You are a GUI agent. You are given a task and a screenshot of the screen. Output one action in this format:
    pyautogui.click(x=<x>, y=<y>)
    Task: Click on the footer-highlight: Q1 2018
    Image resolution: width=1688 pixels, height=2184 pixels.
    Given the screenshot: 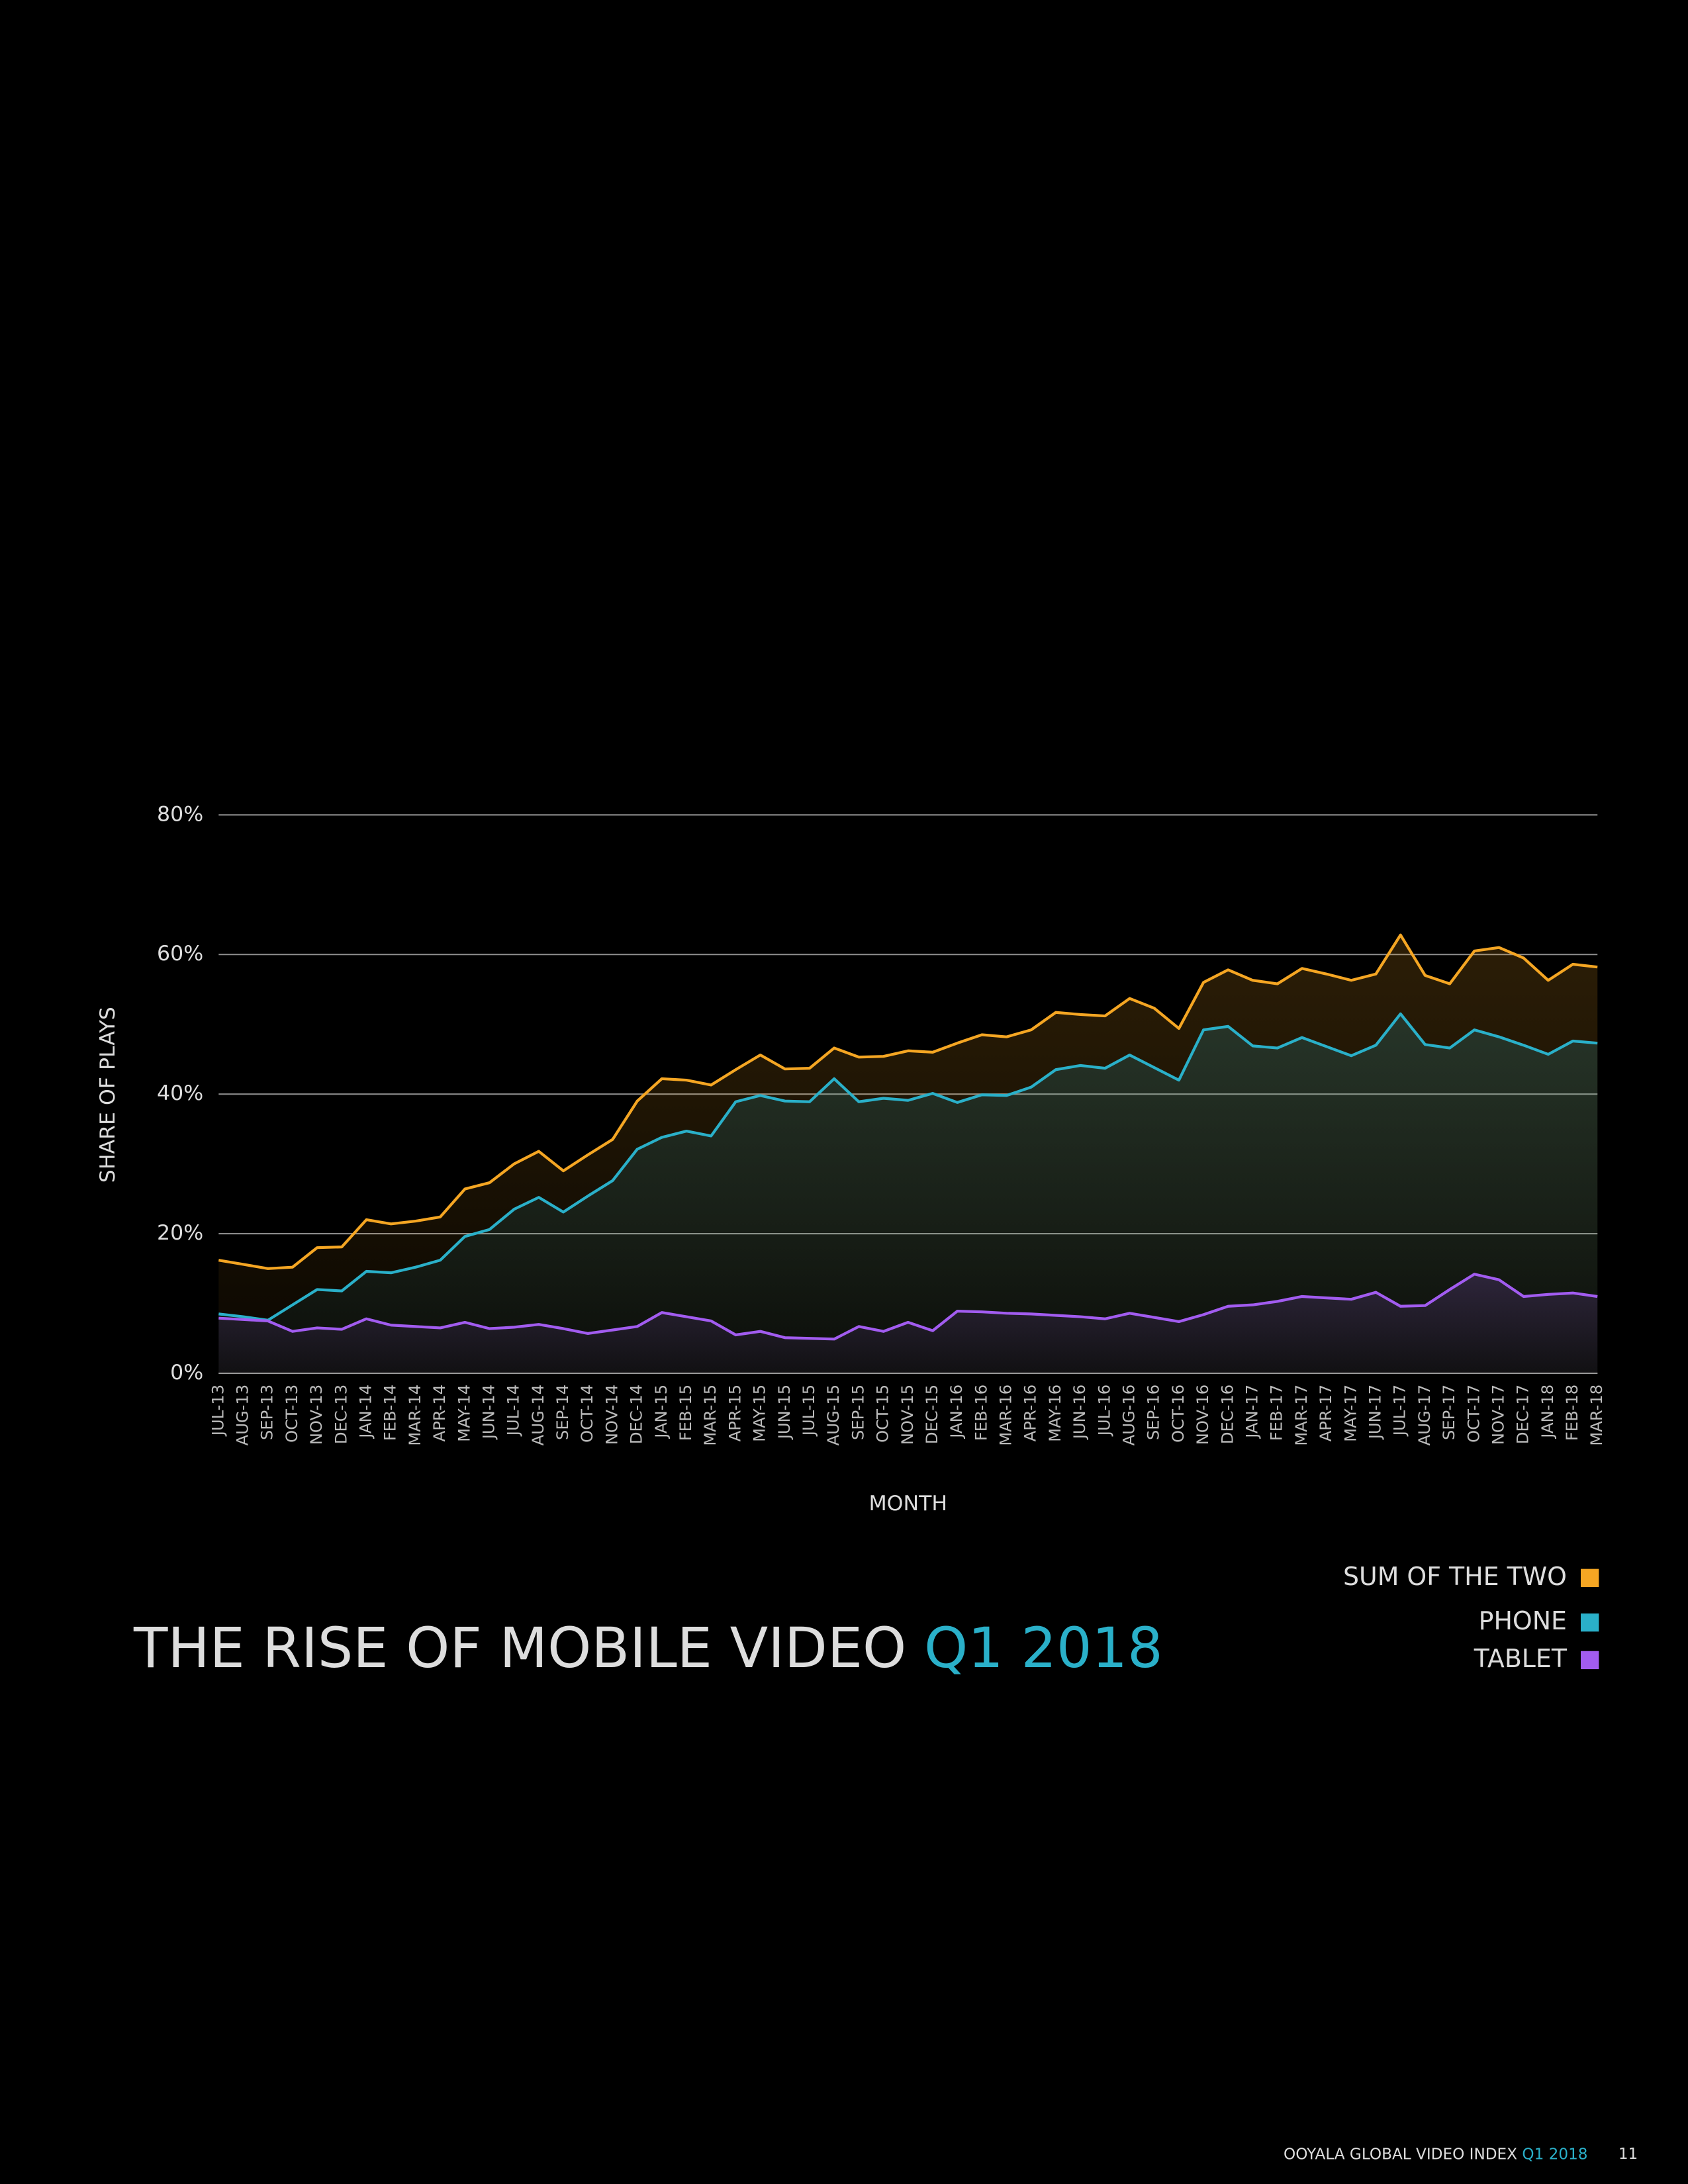 What is the action you would take?
    pyautogui.click(x=1554, y=2154)
    